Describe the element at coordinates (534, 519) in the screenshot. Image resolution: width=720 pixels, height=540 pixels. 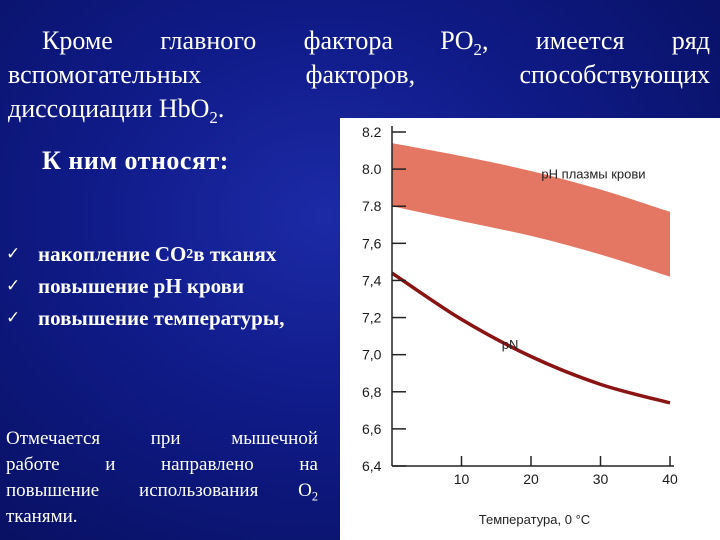
I see `x-axis-title: Температура, 0 °С` at that location.